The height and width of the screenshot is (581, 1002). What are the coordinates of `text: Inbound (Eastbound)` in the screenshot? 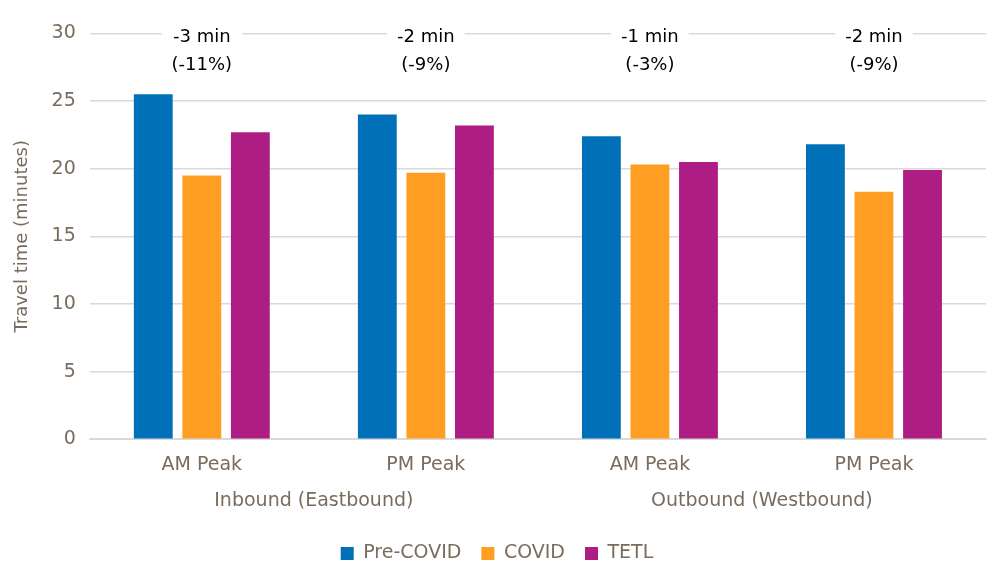 It's located at (314, 499).